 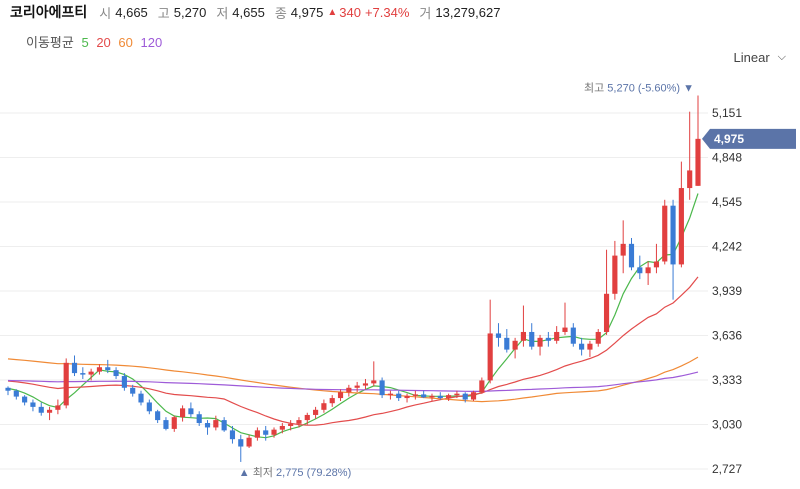 I want to click on open-value: 4,665, so click(x=131, y=12).